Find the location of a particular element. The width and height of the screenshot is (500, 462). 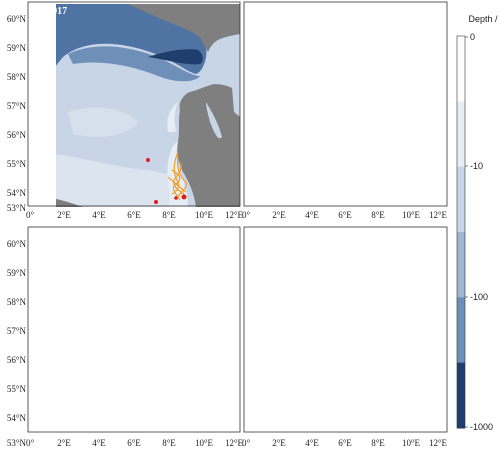

panel-label: (b) 2018 is located at coordinates (266, 11).